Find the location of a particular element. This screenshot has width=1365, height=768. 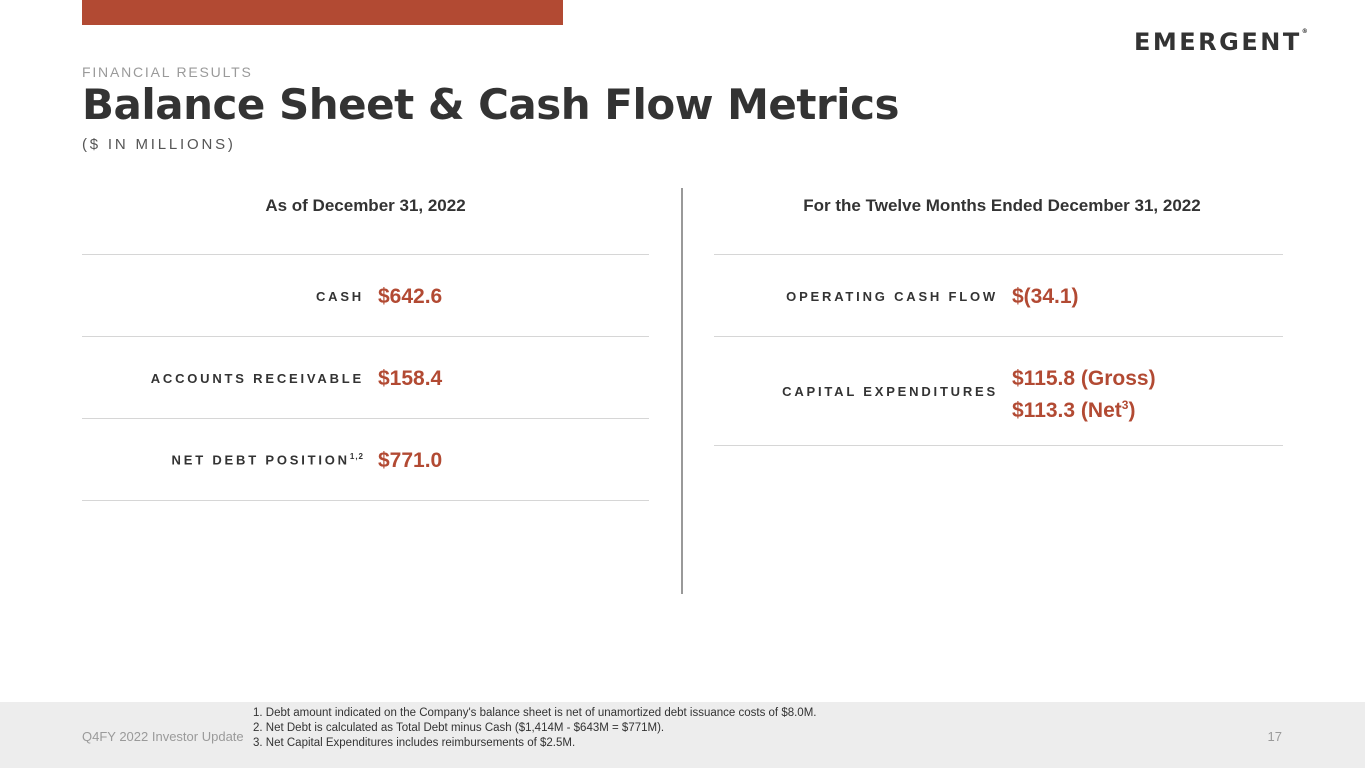

capital-expenditures-net-value: $113.3 (Net3) is located at coordinates (1073, 408).